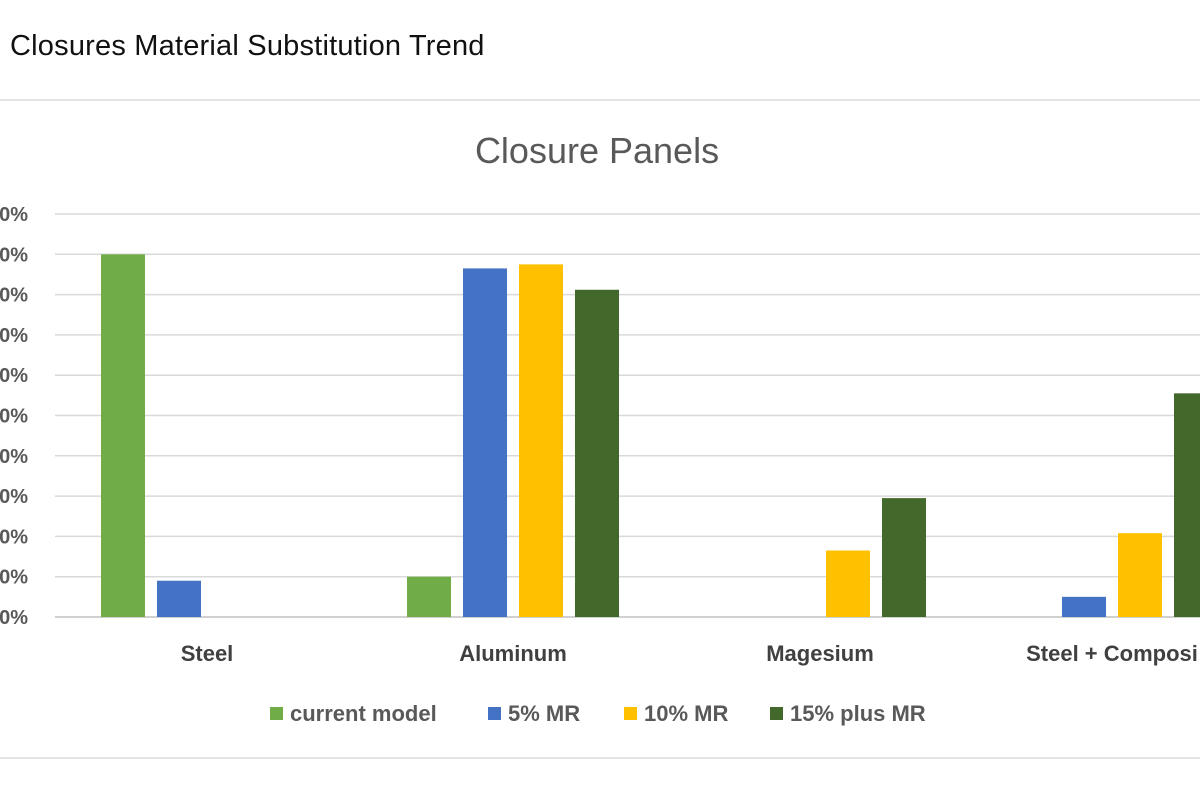 The height and width of the screenshot is (800, 1200). I want to click on legend-item: 5% MR, so click(534, 713).